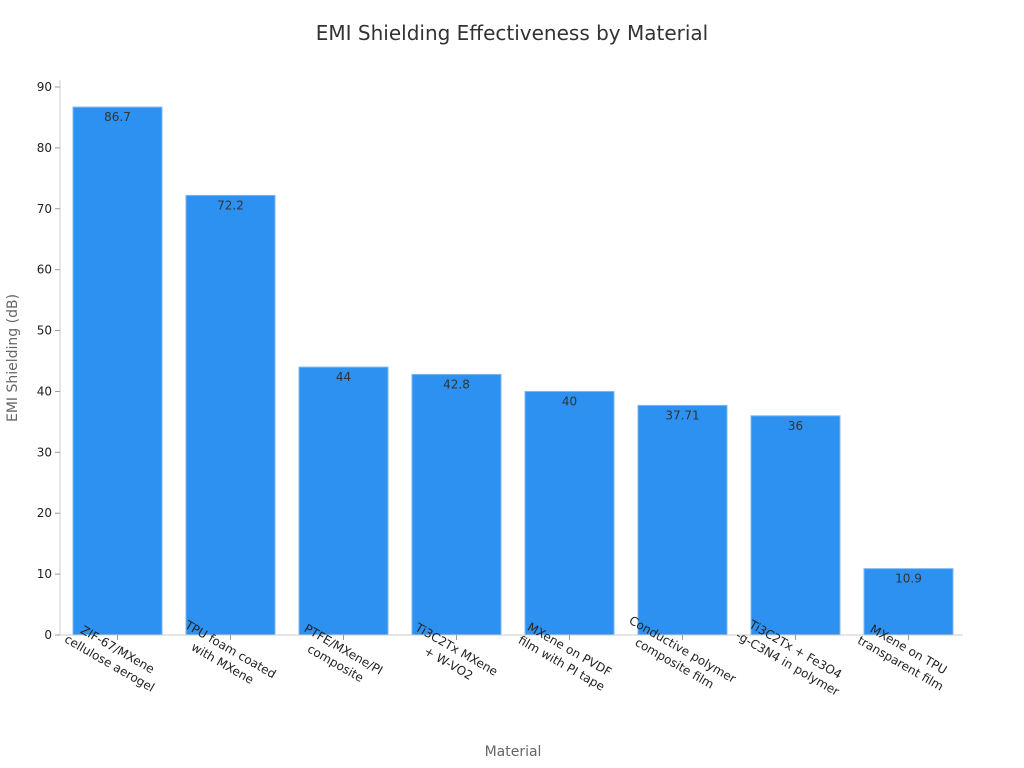 Image resolution: width=1024 pixels, height=768 pixels. I want to click on bar-value-label: 42.8, so click(456, 384).